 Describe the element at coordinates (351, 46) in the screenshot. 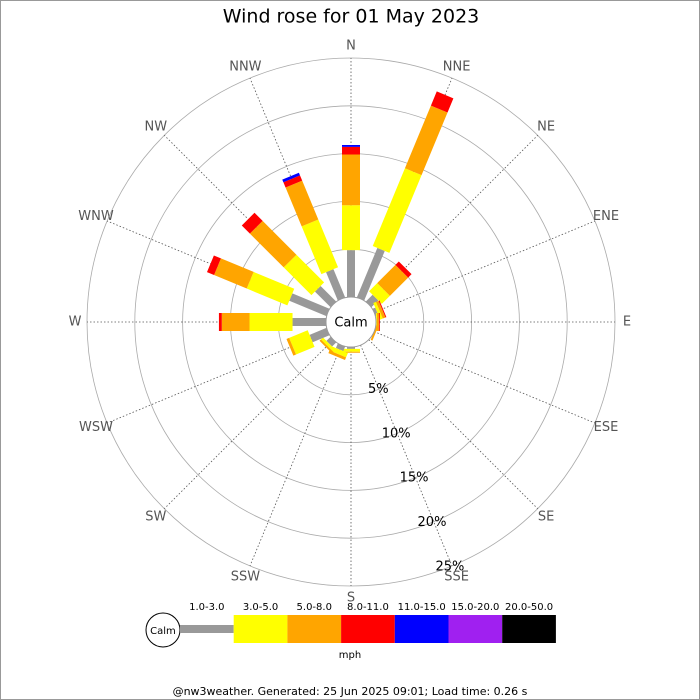

I see `direction-label: N` at that location.